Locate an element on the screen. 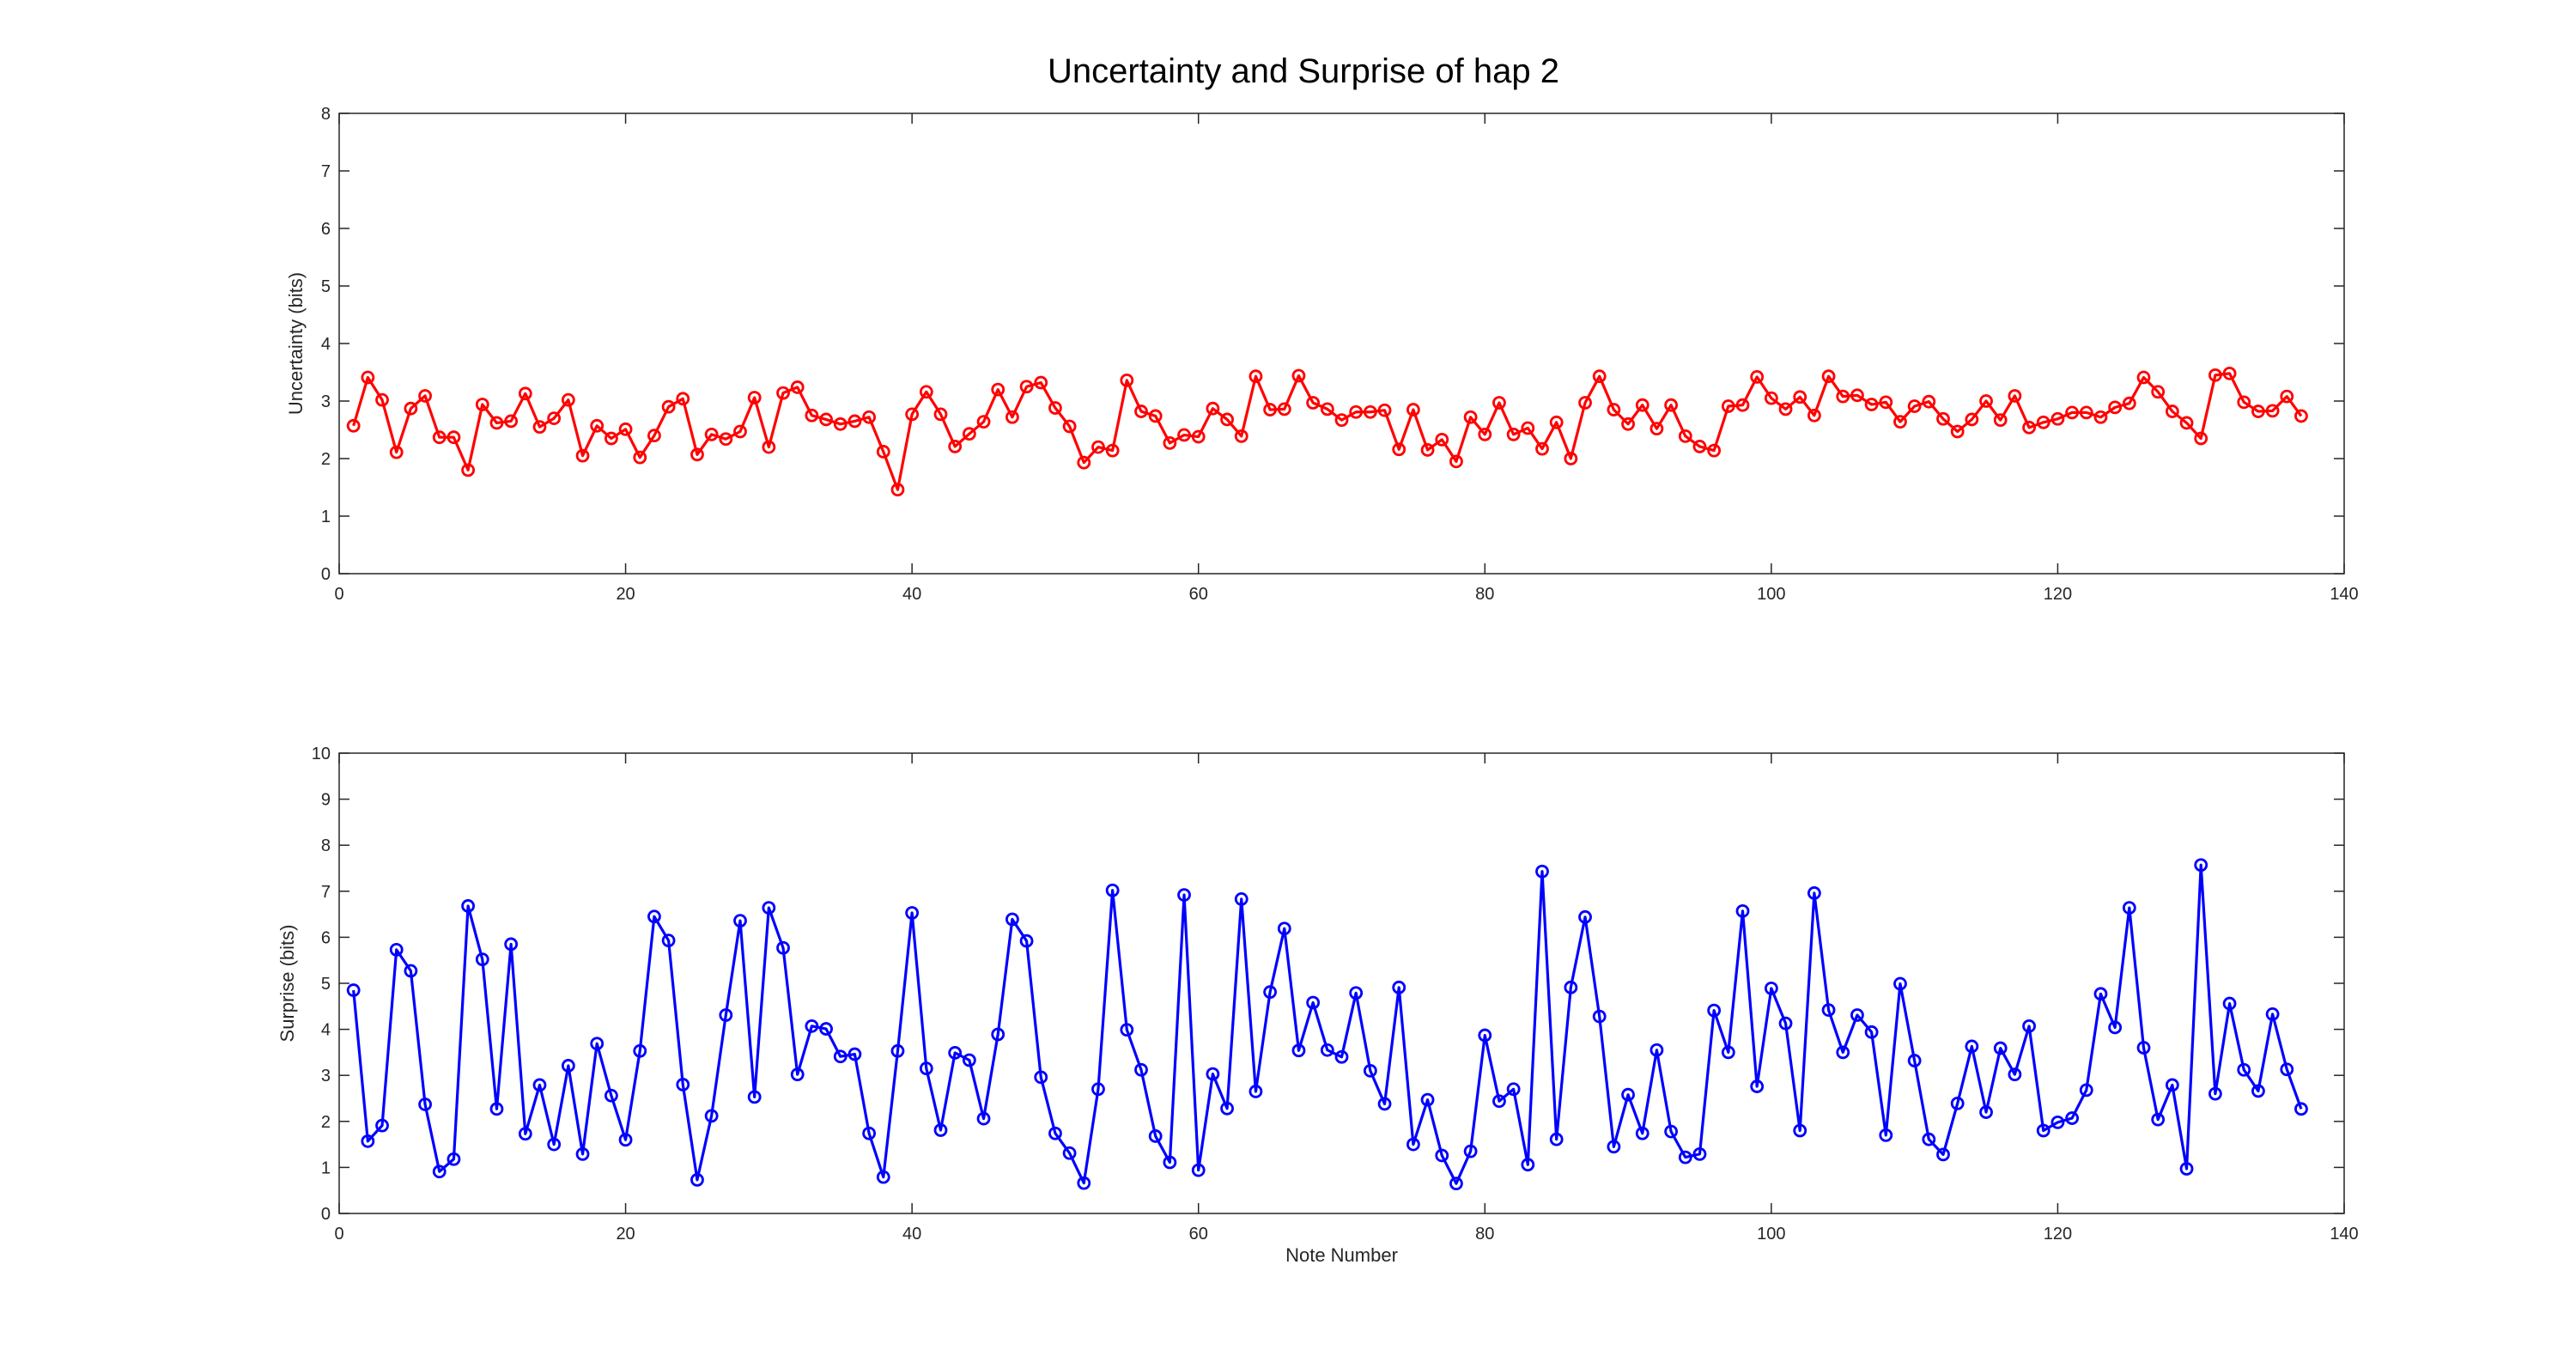 The width and height of the screenshot is (2576, 1350). surprise-x-tick-label: 140 is located at coordinates (2344, 1234).